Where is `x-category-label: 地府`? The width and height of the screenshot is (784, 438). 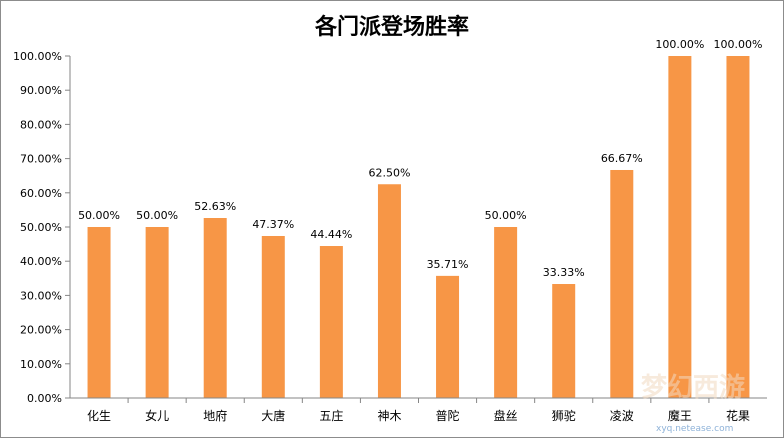
x-category-label: 地府 is located at coordinates (215, 415).